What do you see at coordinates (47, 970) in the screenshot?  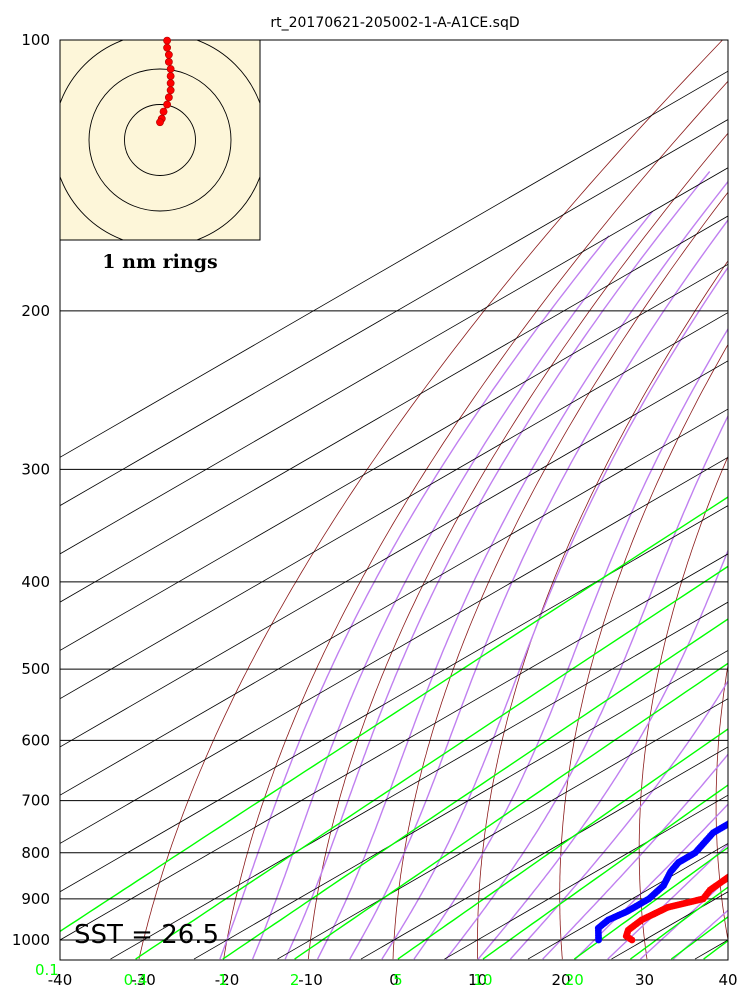 I see `mixing-ratio-tick-label: 0.1` at bounding box center [47, 970].